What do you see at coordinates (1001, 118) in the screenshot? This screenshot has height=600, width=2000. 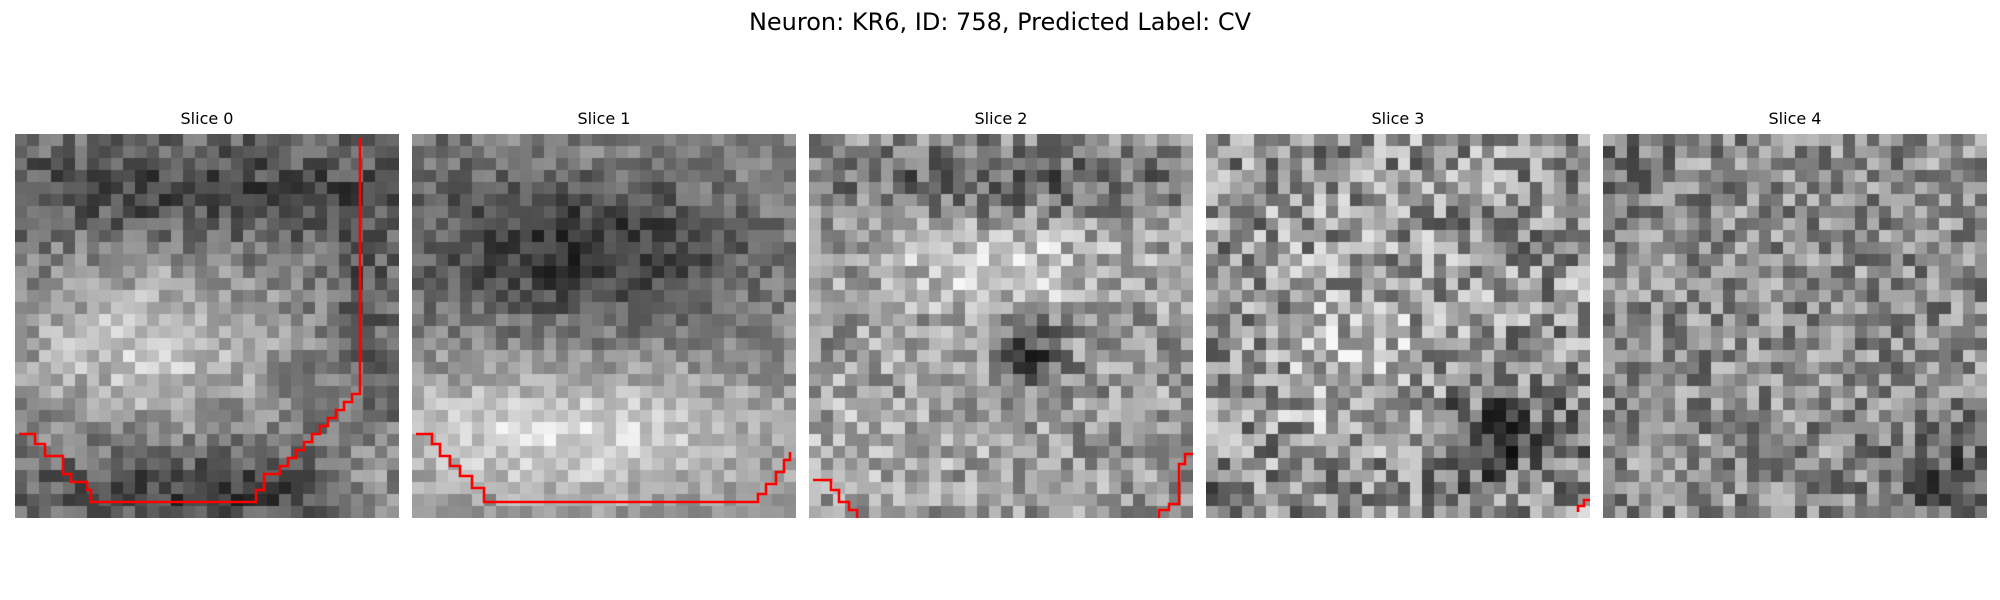 I see `slice-title: Slice 2` at bounding box center [1001, 118].